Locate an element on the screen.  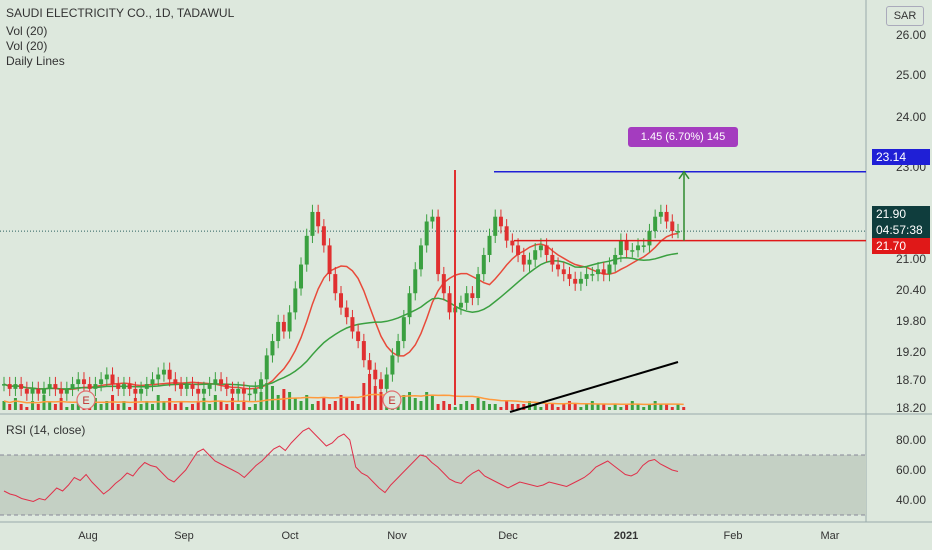
price-tick: 21.00 is located at coordinates (910, 259).